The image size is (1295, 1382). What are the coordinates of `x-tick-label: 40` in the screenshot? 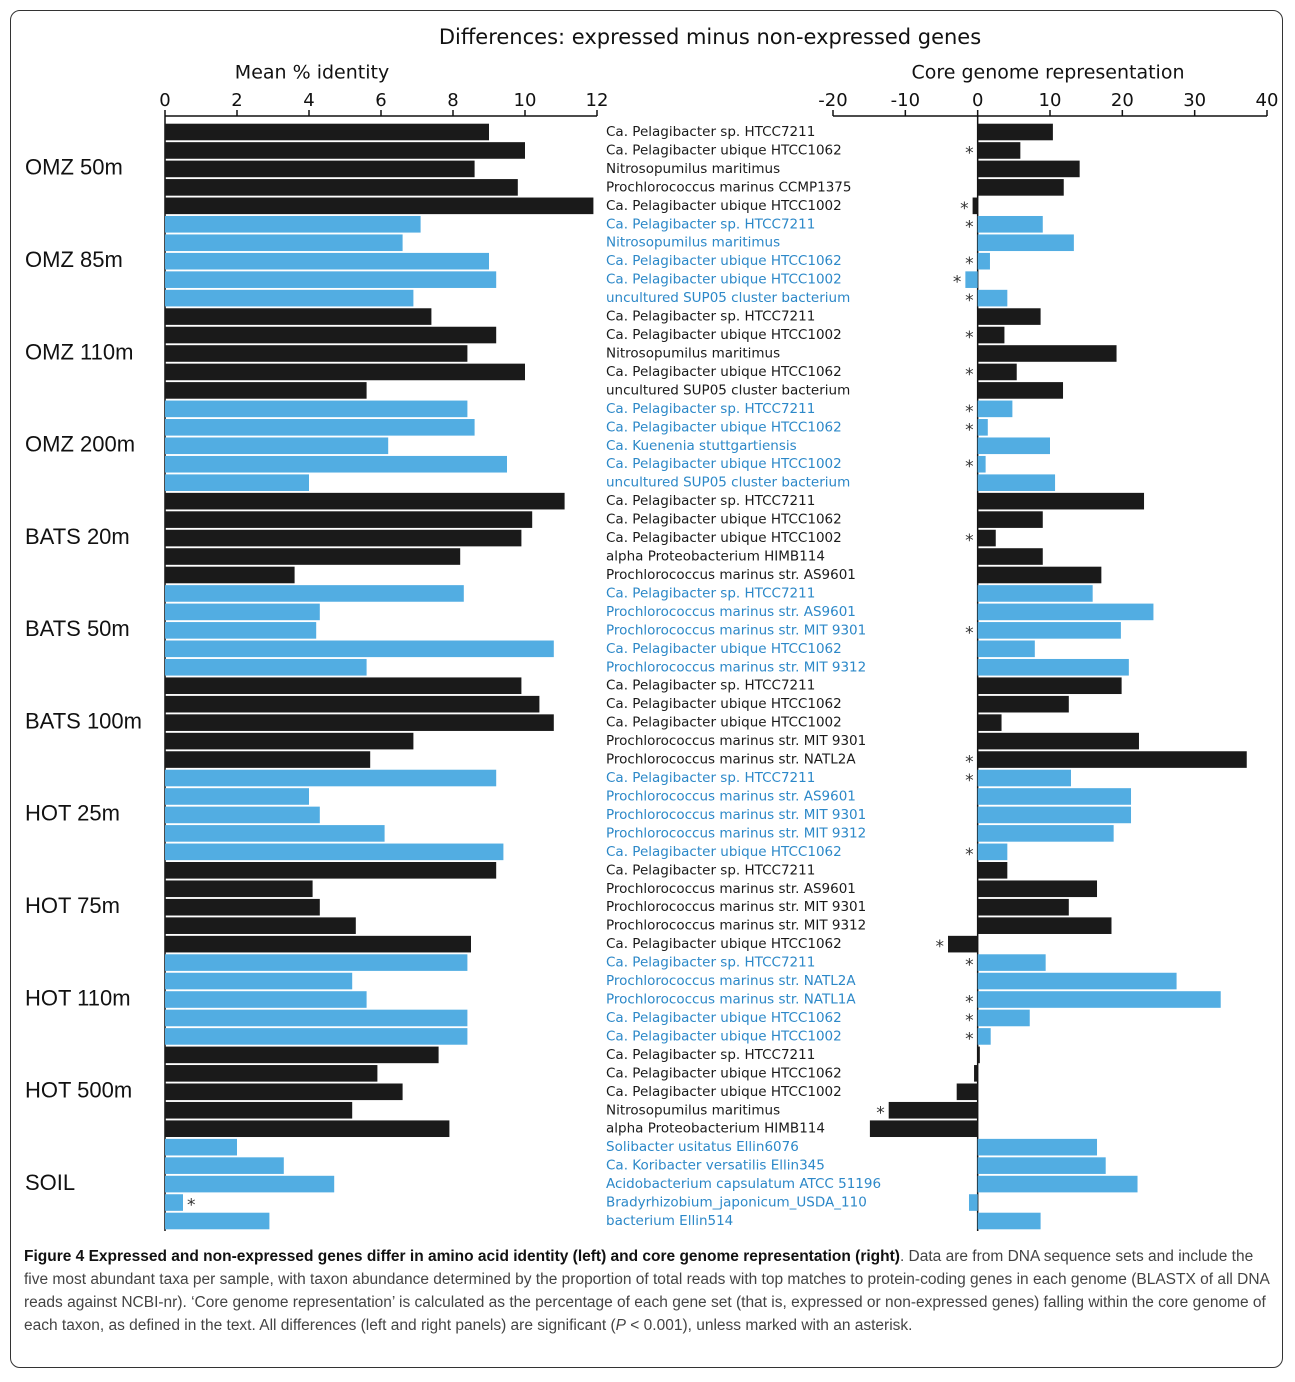 It's located at (1267, 100).